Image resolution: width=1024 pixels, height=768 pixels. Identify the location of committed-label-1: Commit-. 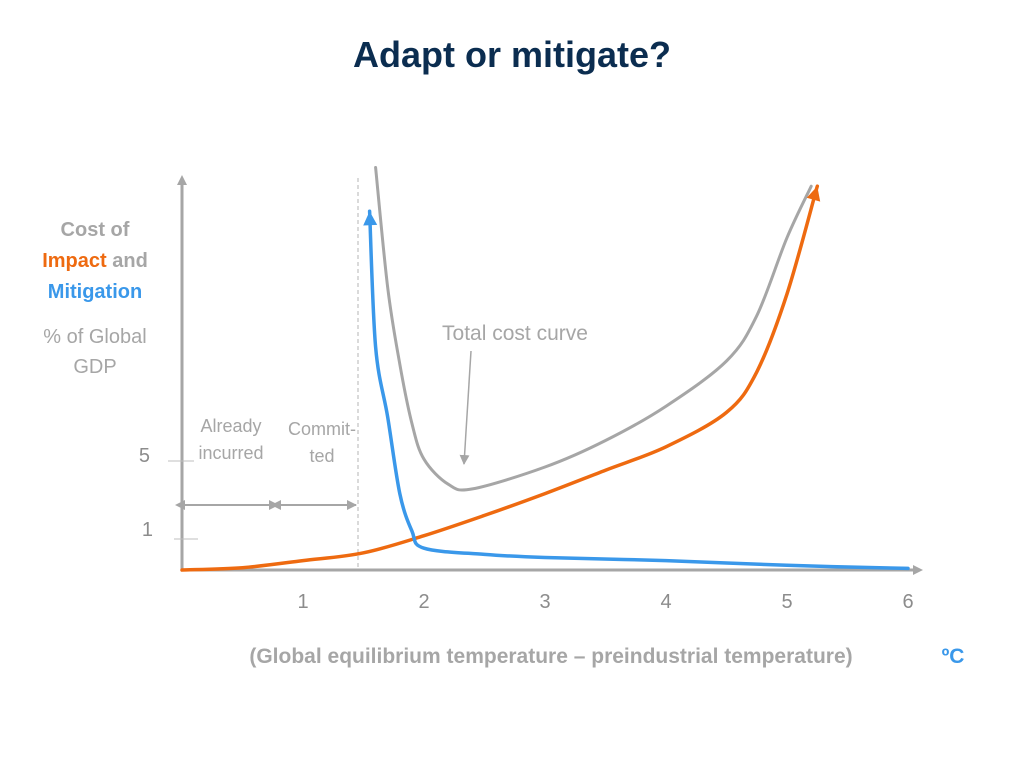
(322, 429).